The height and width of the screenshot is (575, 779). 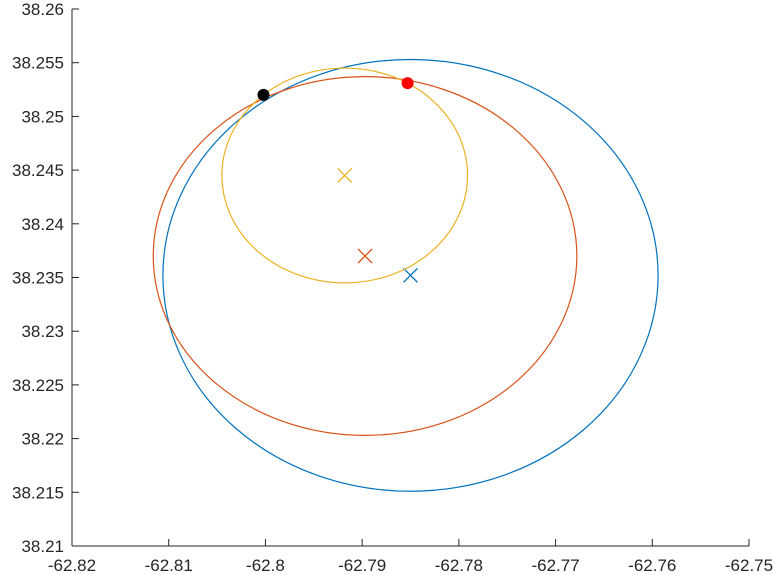 I want to click on x-tick-label: -62.77, so click(x=555, y=565).